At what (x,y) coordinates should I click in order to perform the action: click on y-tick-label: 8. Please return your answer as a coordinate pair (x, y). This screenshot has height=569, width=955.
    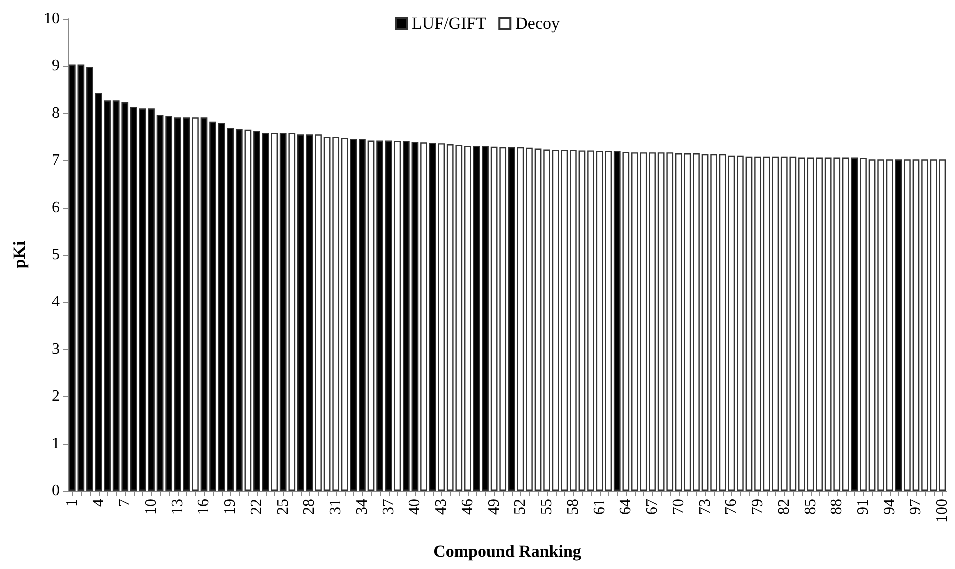
    Looking at the image, I should click on (56, 113).